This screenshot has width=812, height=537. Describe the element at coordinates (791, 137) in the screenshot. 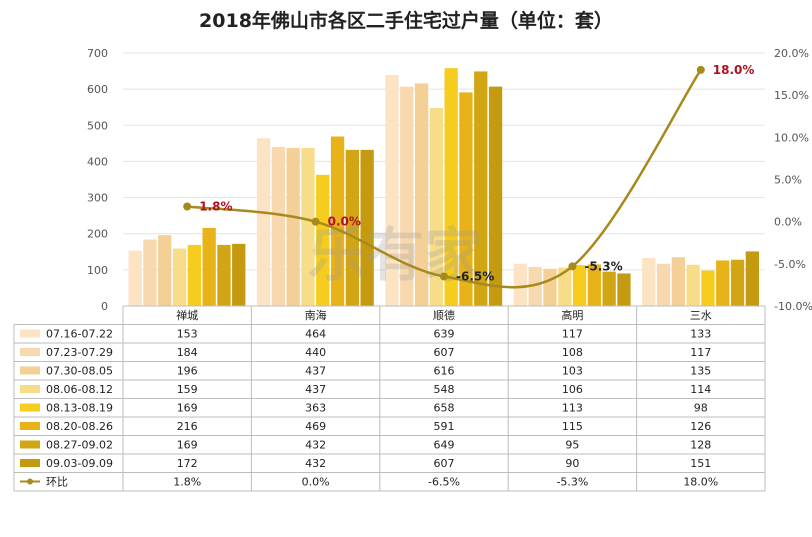

I see `y-right-tick-label: 10.0%` at that location.